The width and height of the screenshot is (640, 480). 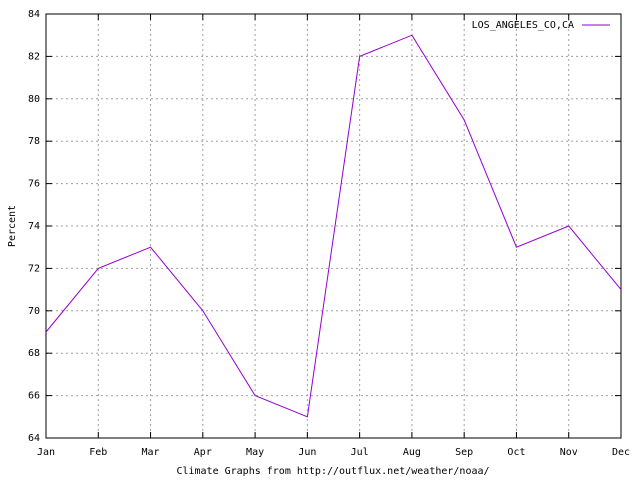 What do you see at coordinates (34, 56) in the screenshot?
I see `y-tick-label: 82` at bounding box center [34, 56].